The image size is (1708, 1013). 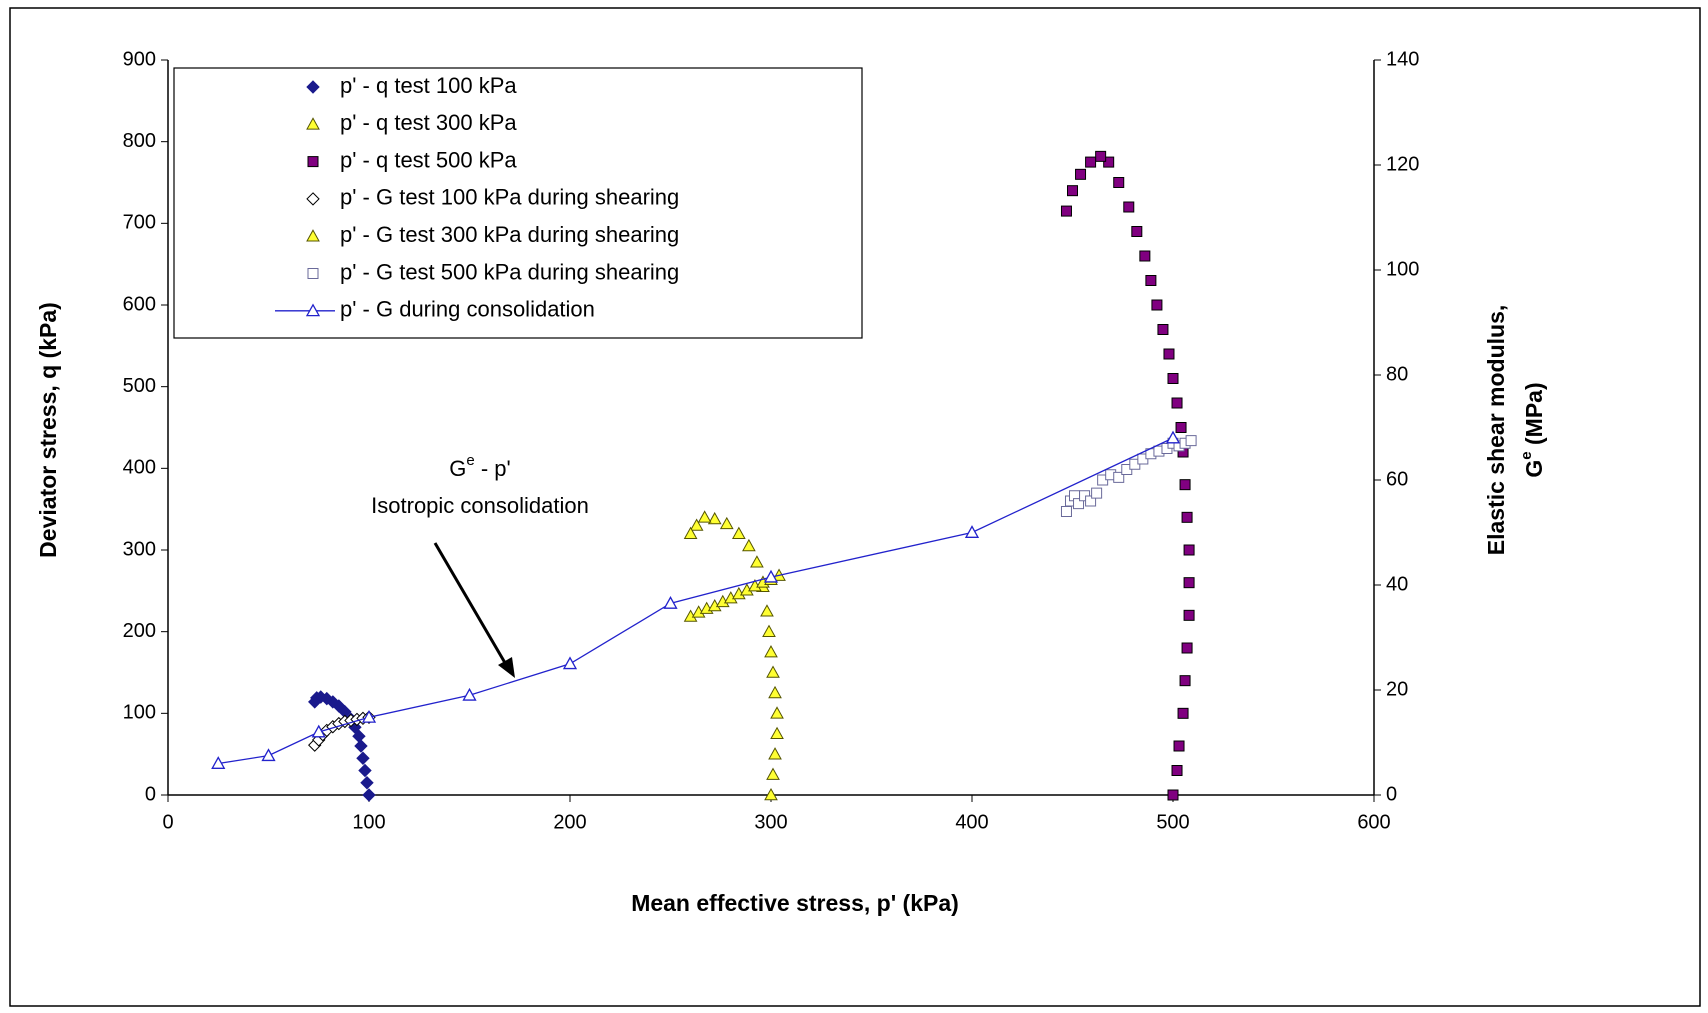 What do you see at coordinates (506, 667) in the screenshot?
I see `arrow-head` at bounding box center [506, 667].